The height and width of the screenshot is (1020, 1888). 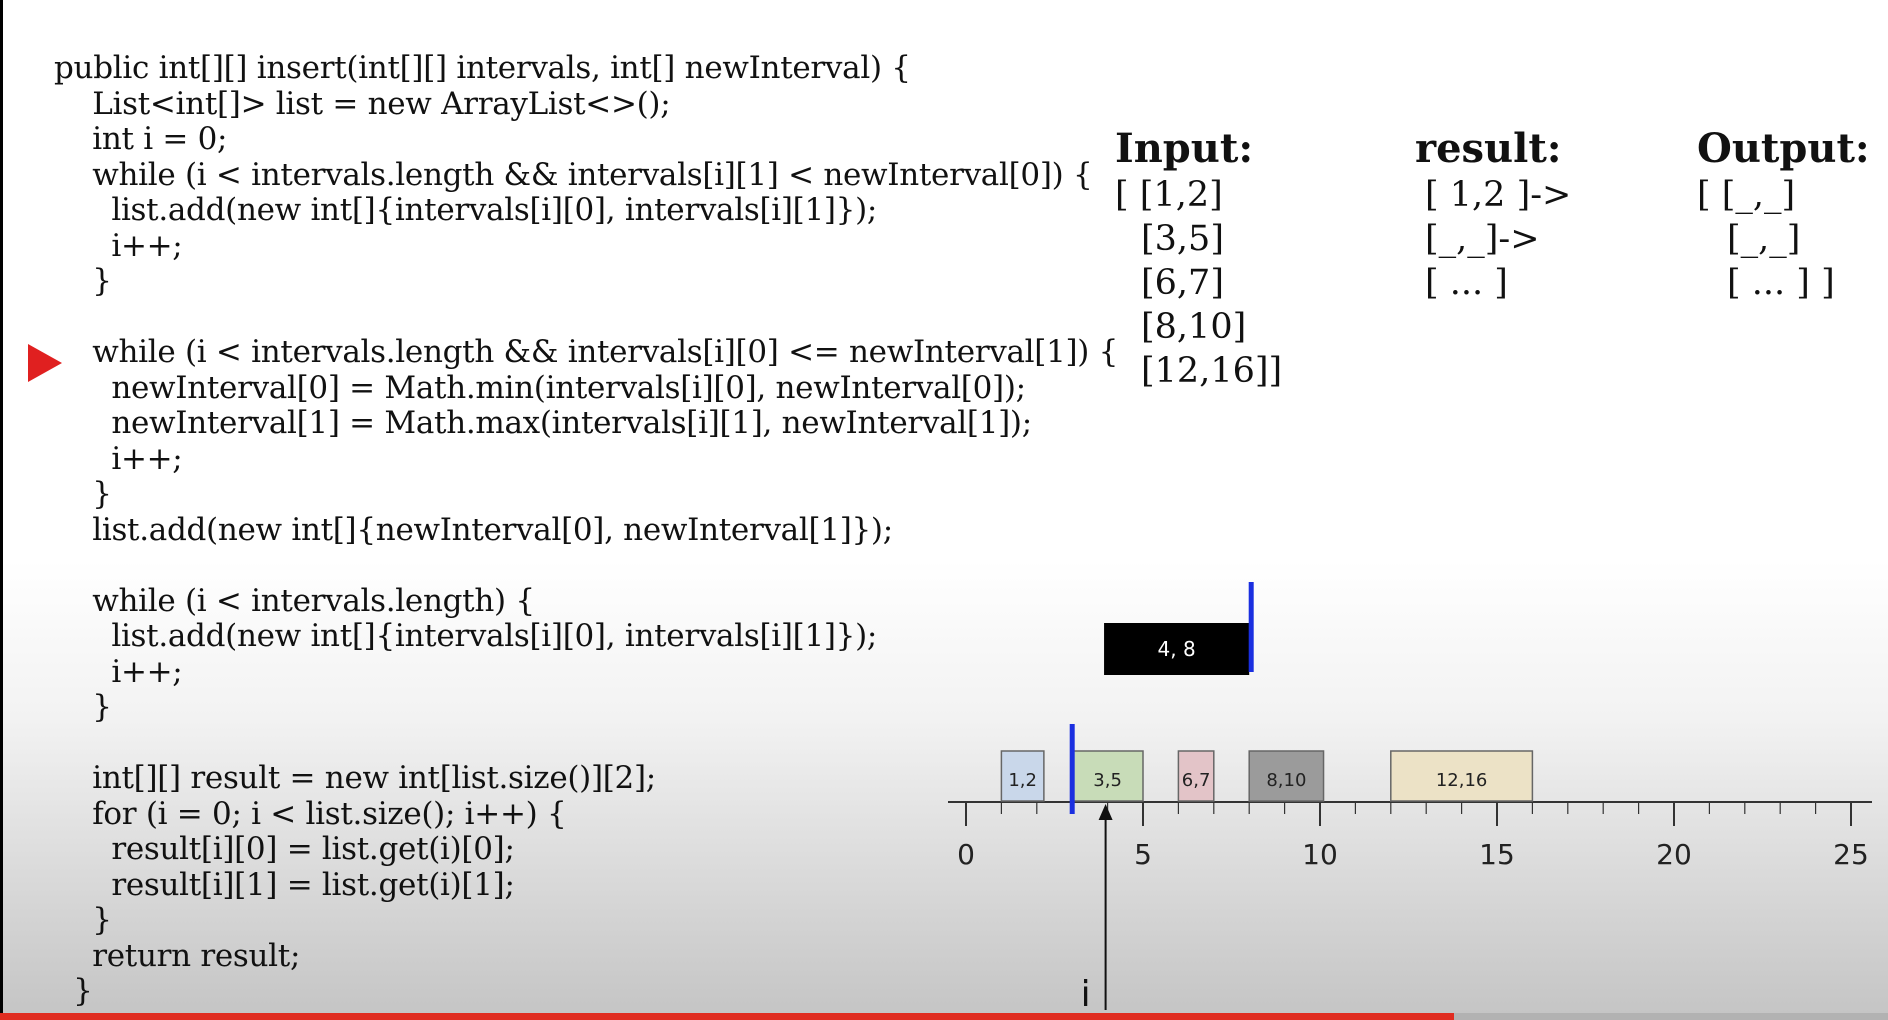 What do you see at coordinates (1194, 327) in the screenshot?
I see `input-row: [8,10]` at bounding box center [1194, 327].